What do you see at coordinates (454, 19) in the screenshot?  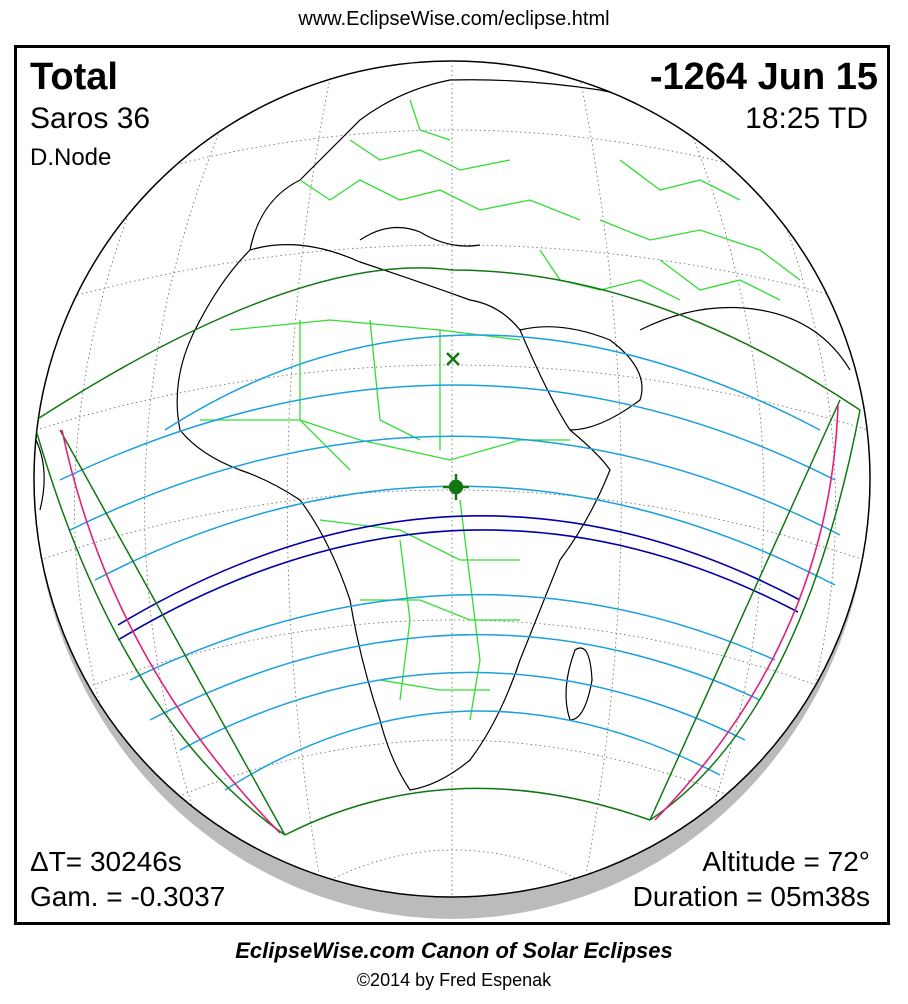 I see `site-url: www.EclipseWise.com/eclipse.html` at bounding box center [454, 19].